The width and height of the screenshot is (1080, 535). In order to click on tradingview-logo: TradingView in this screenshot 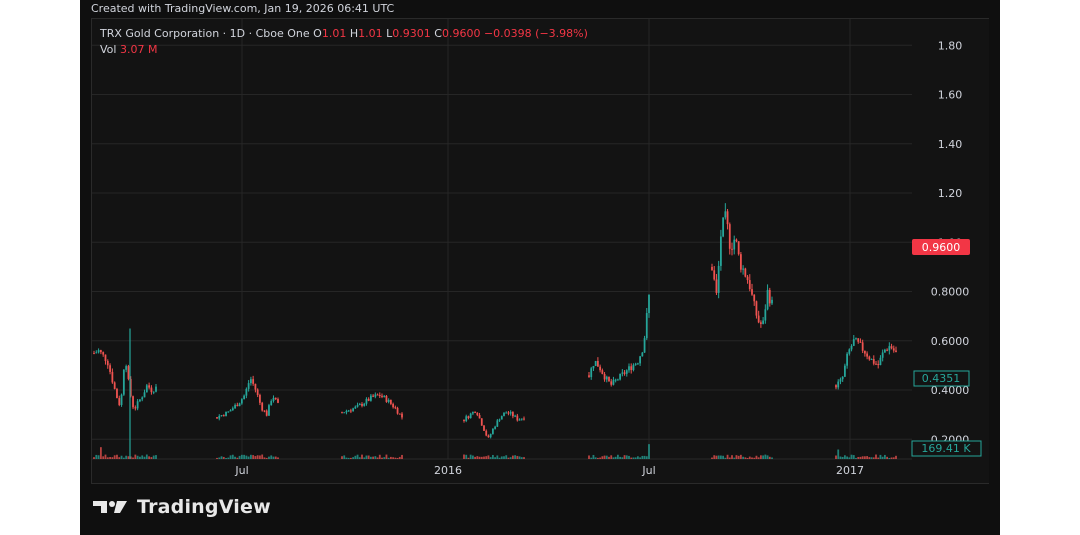, I will do `click(182, 507)`.